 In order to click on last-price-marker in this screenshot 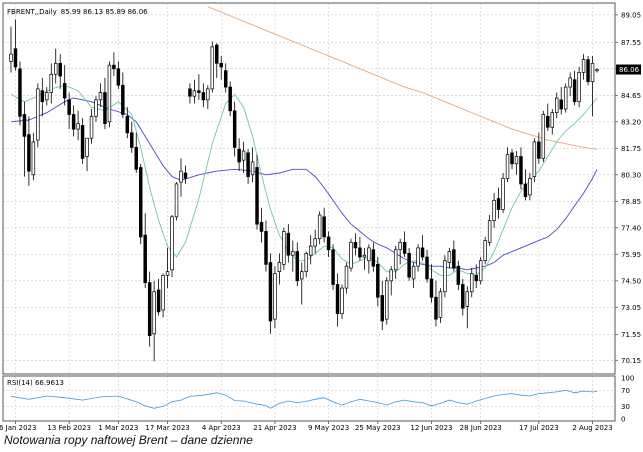, I will do `click(628, 69)`.